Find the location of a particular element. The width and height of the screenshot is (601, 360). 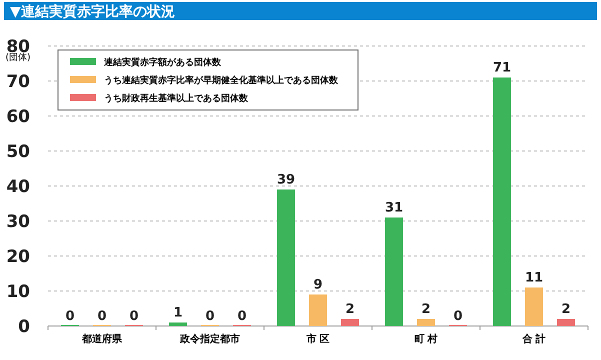

data-label: 9 is located at coordinates (318, 285).